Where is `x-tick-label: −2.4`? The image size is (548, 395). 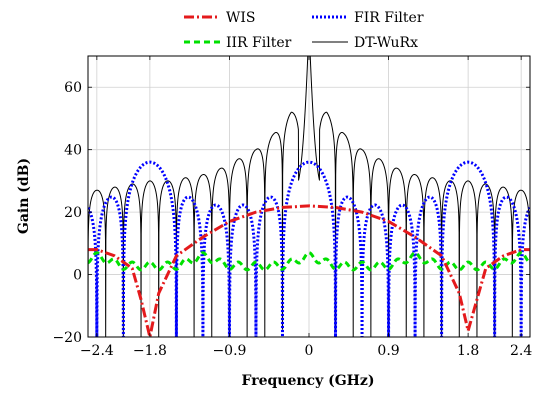 x-tick-label: −2.4 is located at coordinates (97, 351).